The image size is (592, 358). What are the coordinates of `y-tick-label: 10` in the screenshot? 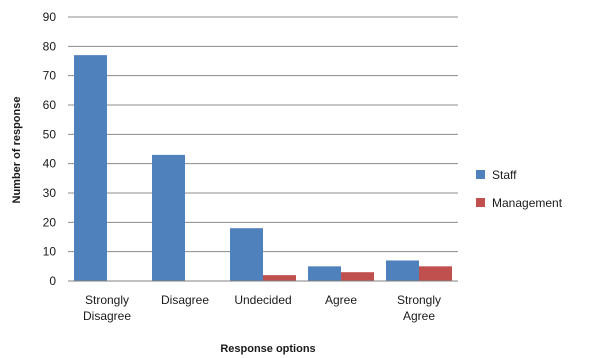 It's located at (50, 252).